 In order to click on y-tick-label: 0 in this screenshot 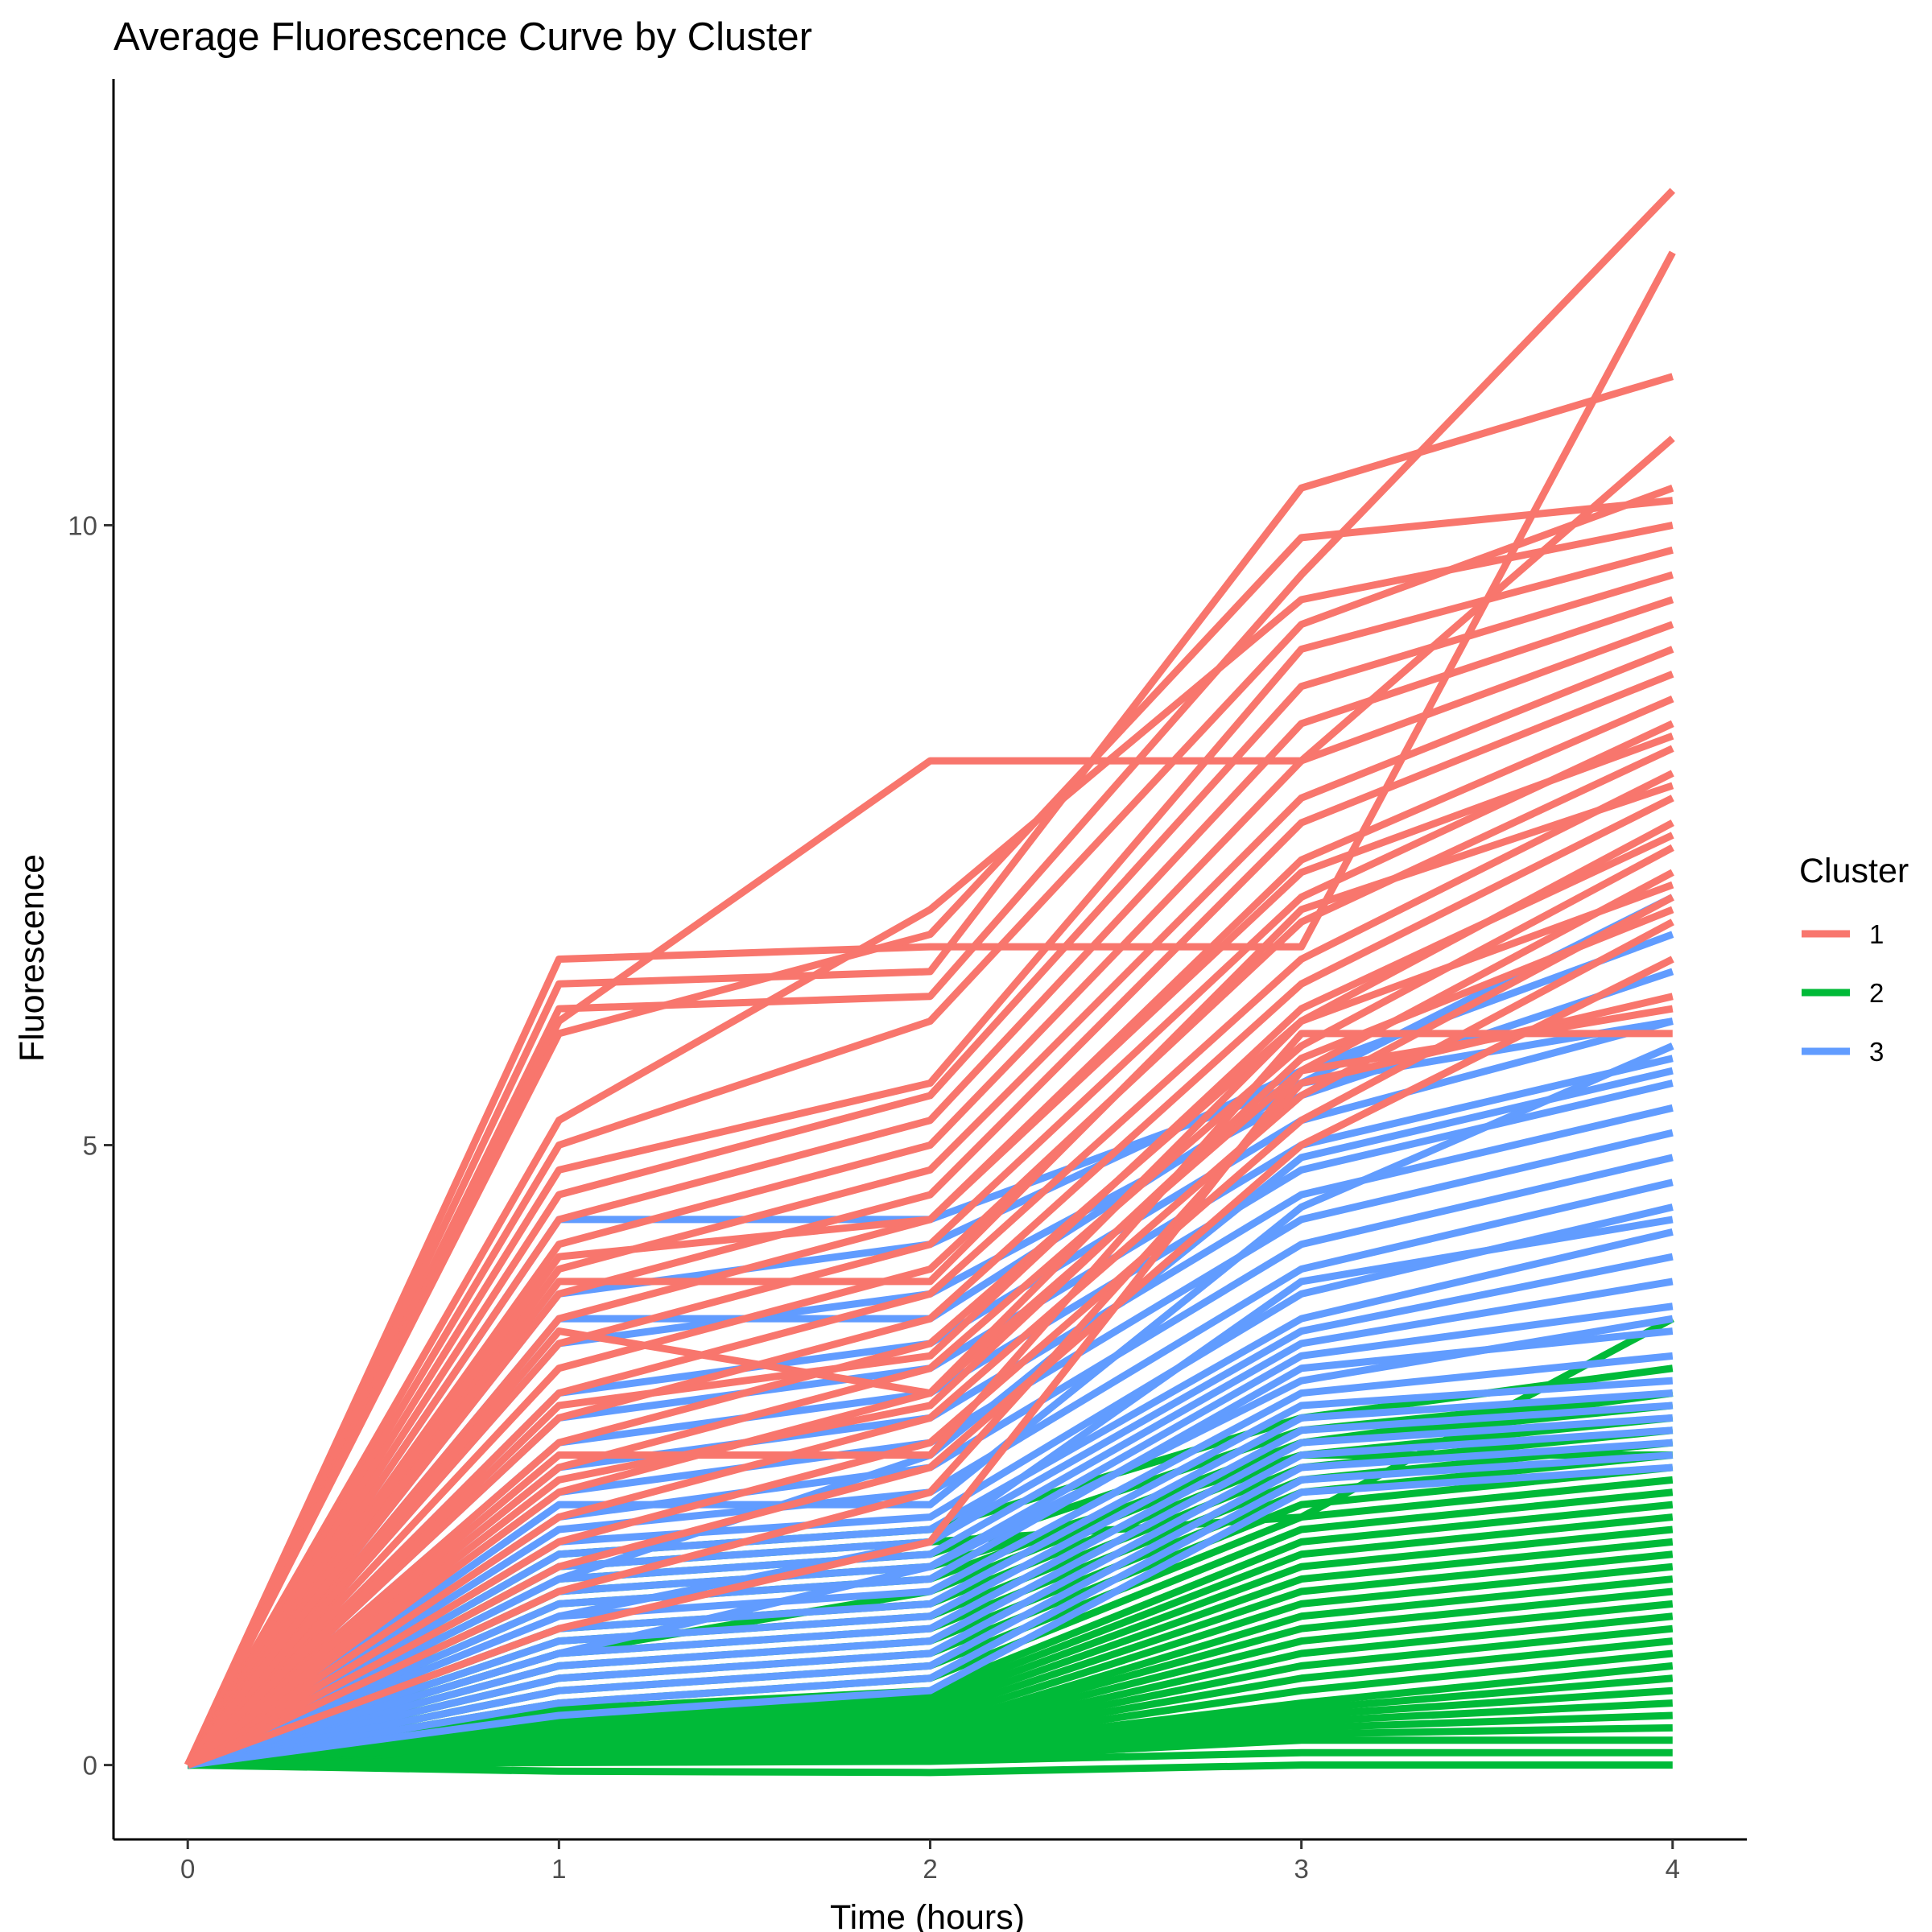, I will do `click(90, 1766)`.